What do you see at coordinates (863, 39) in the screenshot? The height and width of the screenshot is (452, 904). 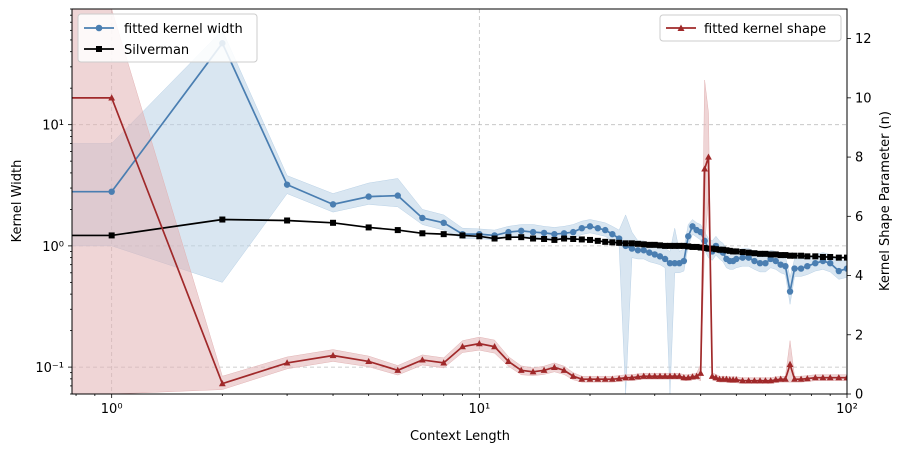 I see `y2-tick-label: 12` at bounding box center [863, 39].